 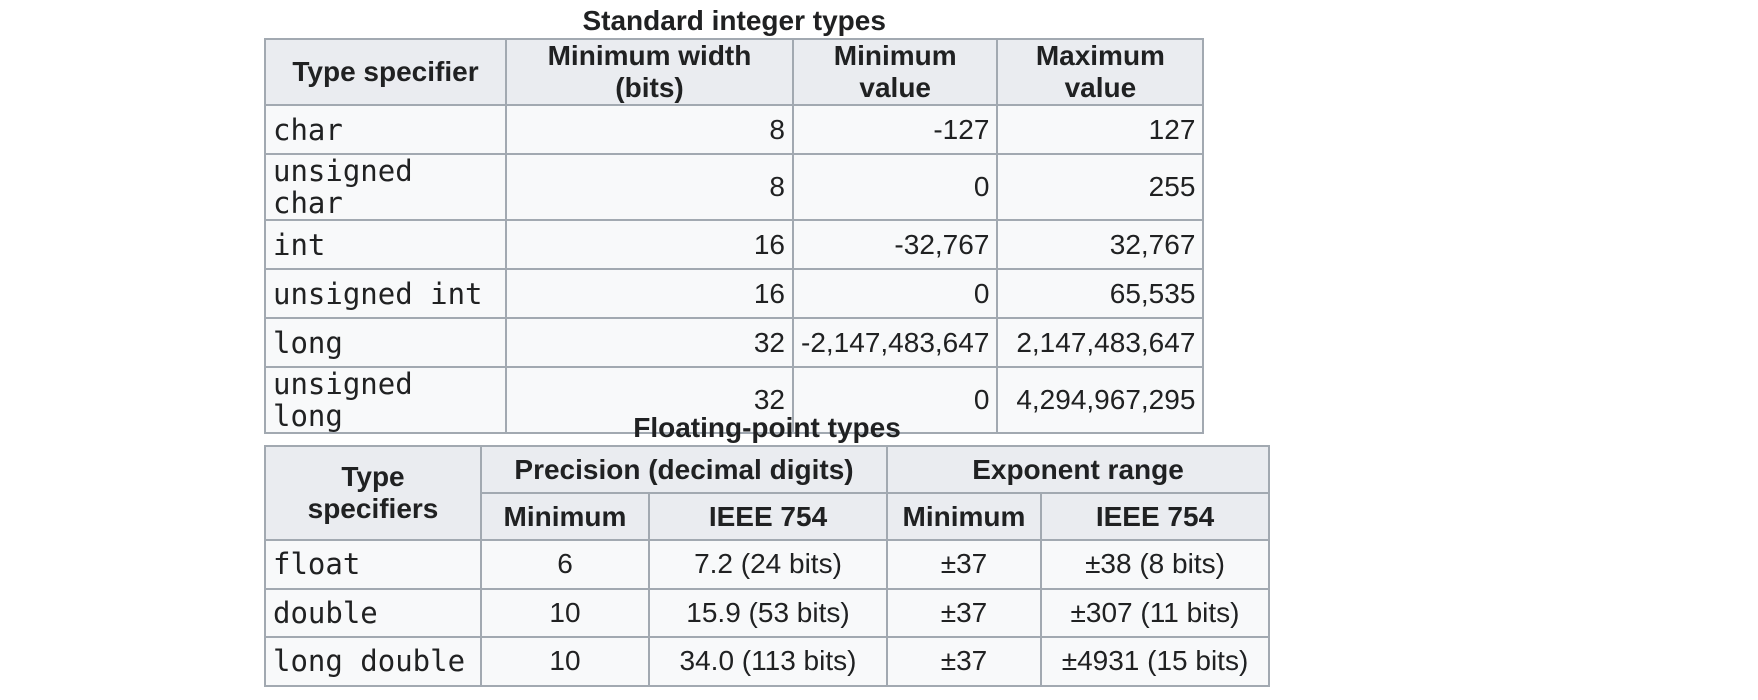 I want to click on table-row: unsigned int 16 0 65,535, so click(x=734, y=293).